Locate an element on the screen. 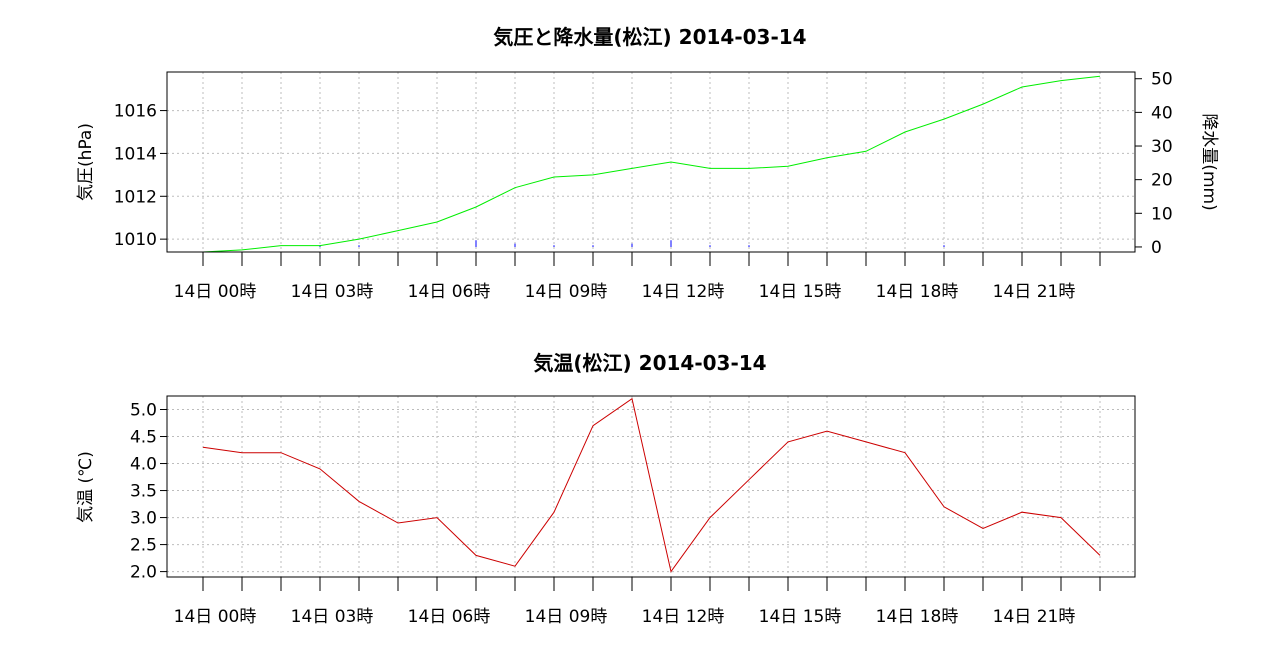  y-tick-label: 1014 is located at coordinates (135, 154).